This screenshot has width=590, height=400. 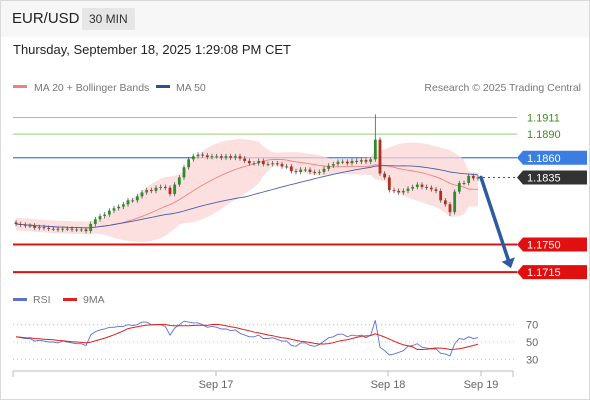 I want to click on ma9-legend-label: 9MA, so click(x=94, y=300).